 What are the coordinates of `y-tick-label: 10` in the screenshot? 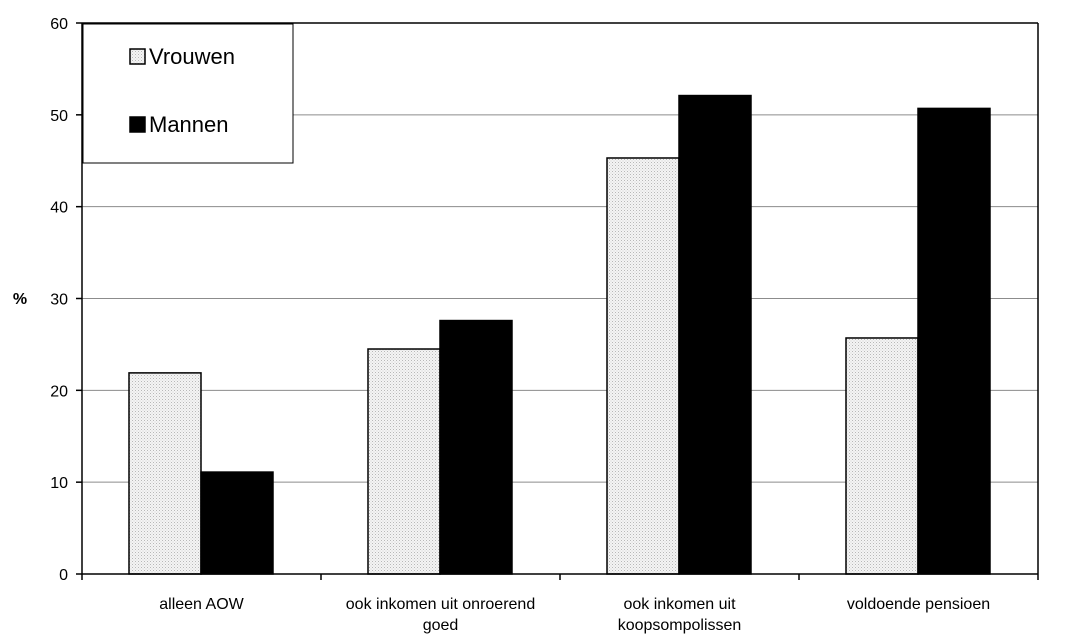 It's located at (59, 483).